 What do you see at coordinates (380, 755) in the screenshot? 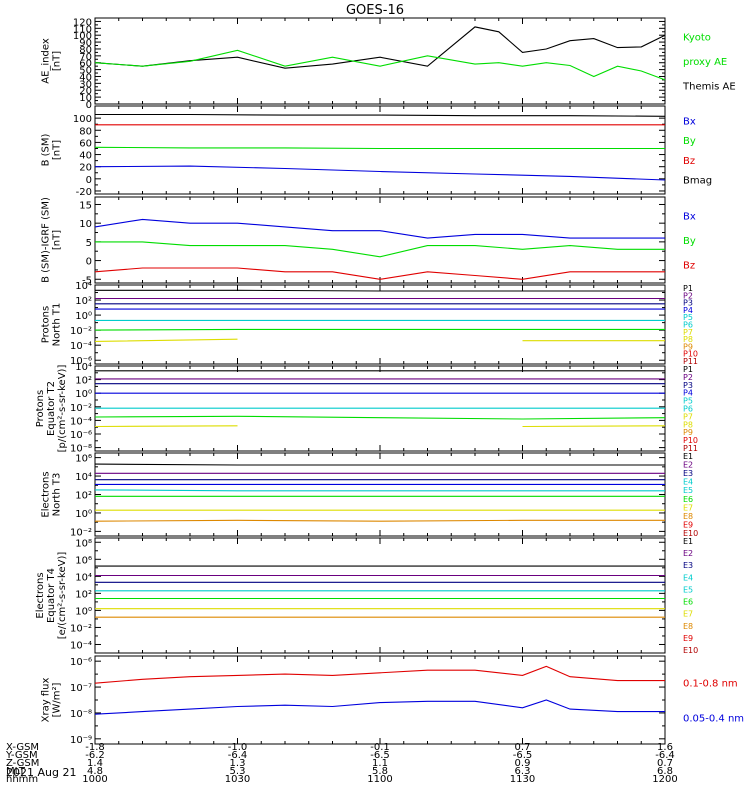
I see `ephemeris-value: -6.5` at bounding box center [380, 755].